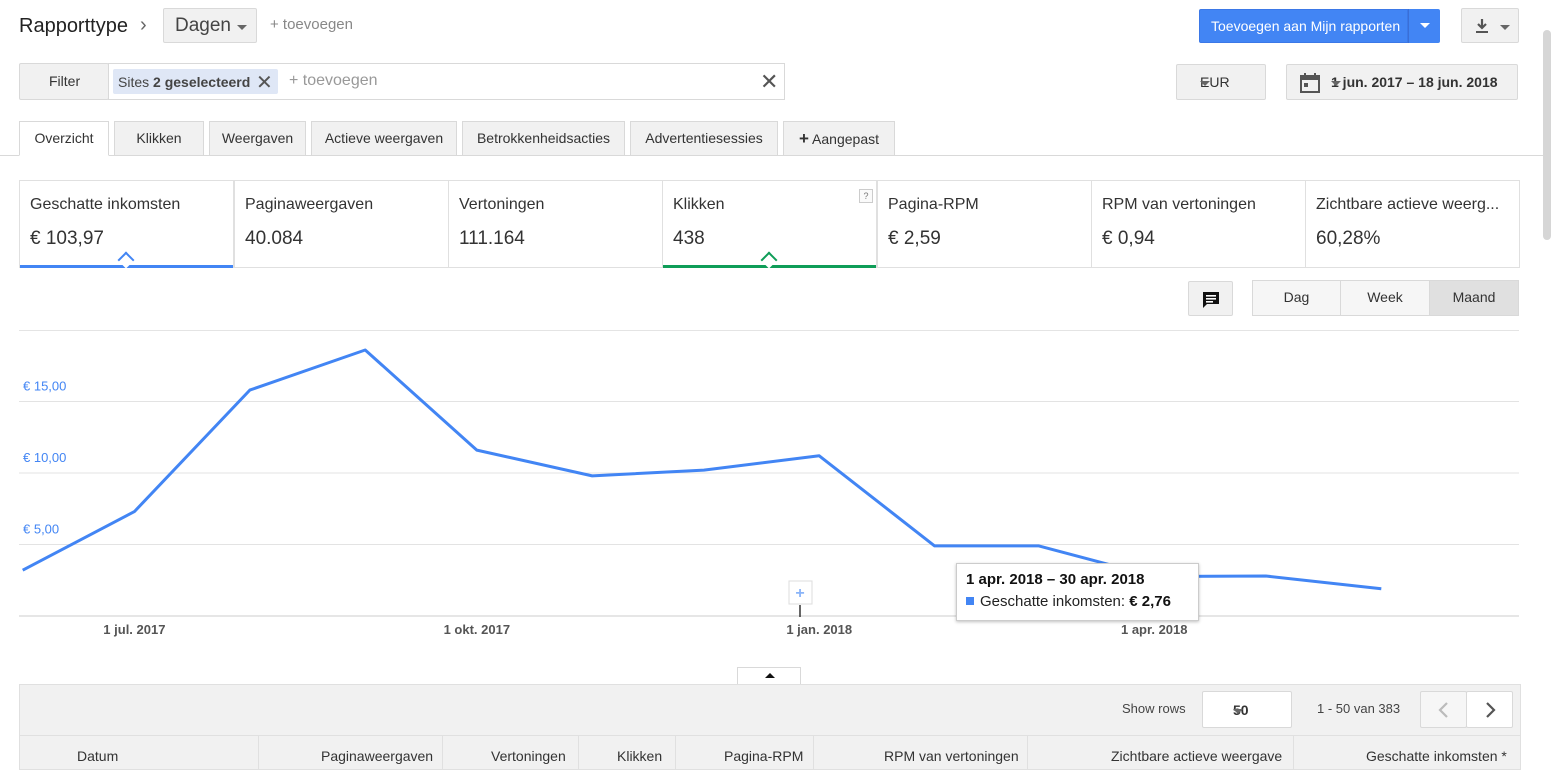 Image resolution: width=1551 pixels, height=770 pixels. What do you see at coordinates (640, 756) in the screenshot?
I see `column-header-klikken: Klikken` at bounding box center [640, 756].